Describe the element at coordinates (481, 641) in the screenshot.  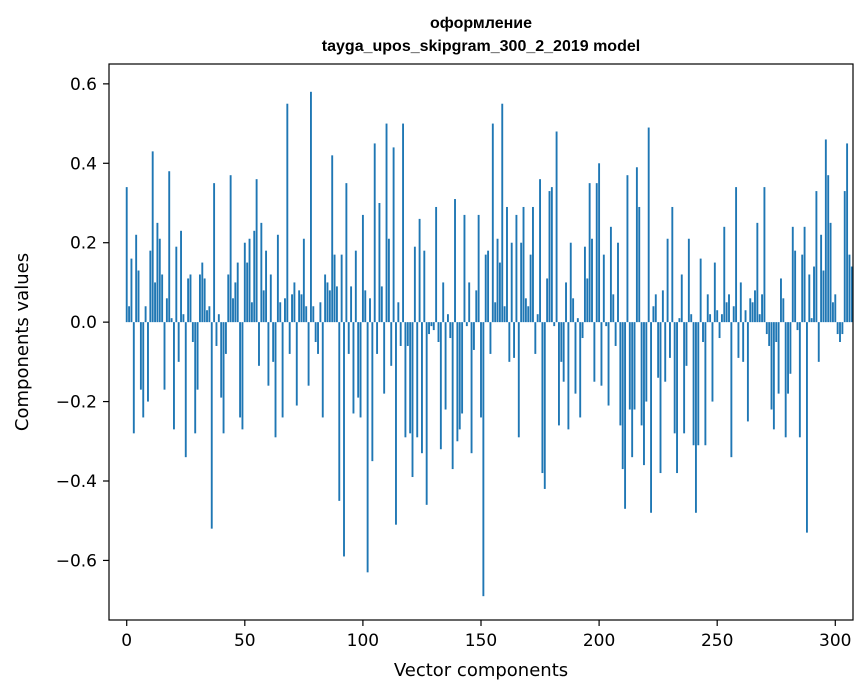
I see `x-tick-label: 150` at that location.